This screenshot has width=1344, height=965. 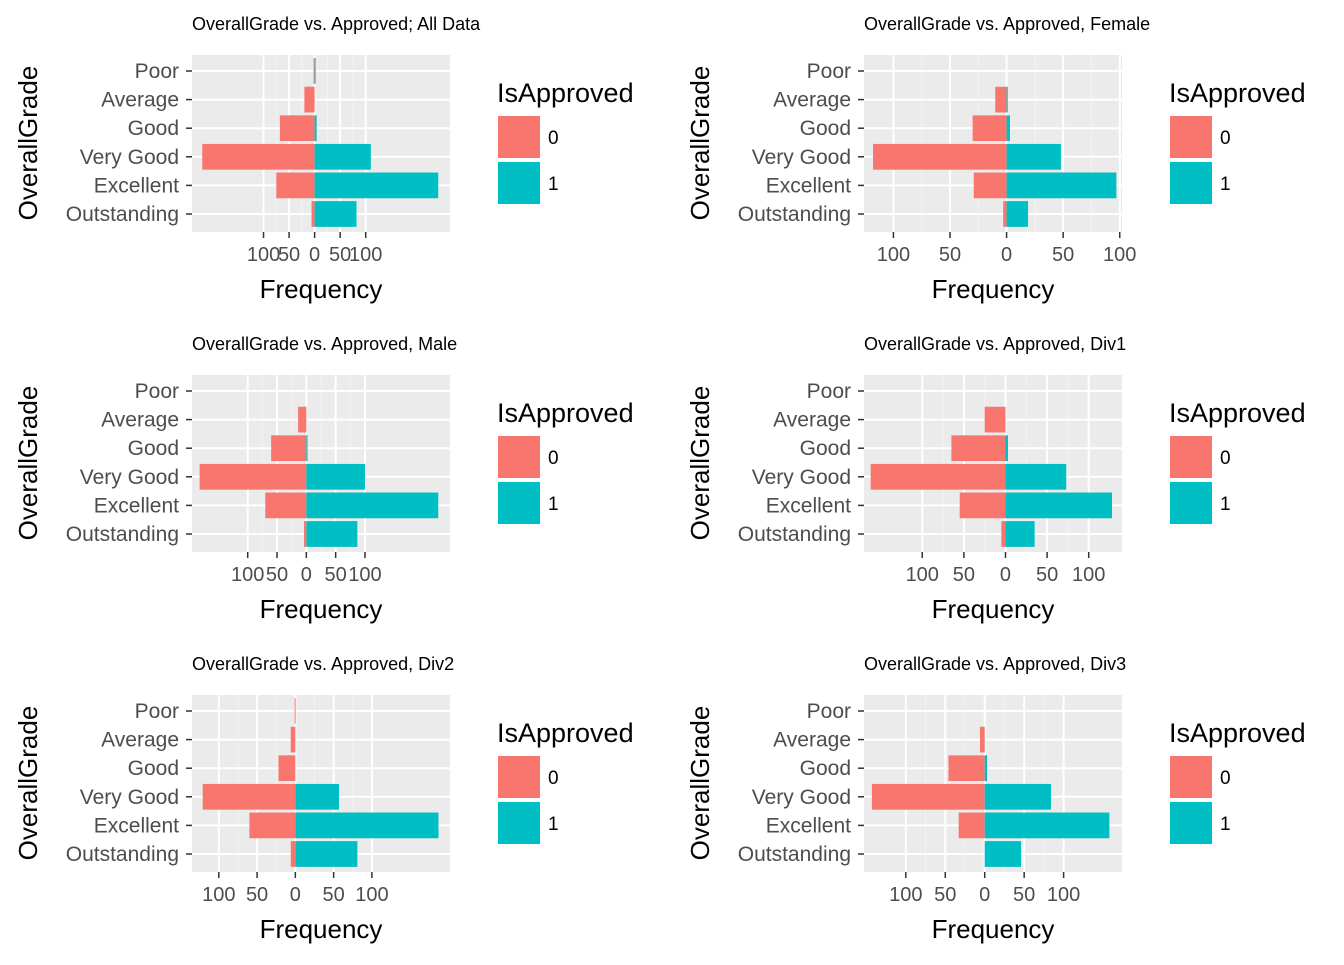 What do you see at coordinates (995, 344) in the screenshot?
I see `panel-title: OverallGrade vs. Approved, Div1` at bounding box center [995, 344].